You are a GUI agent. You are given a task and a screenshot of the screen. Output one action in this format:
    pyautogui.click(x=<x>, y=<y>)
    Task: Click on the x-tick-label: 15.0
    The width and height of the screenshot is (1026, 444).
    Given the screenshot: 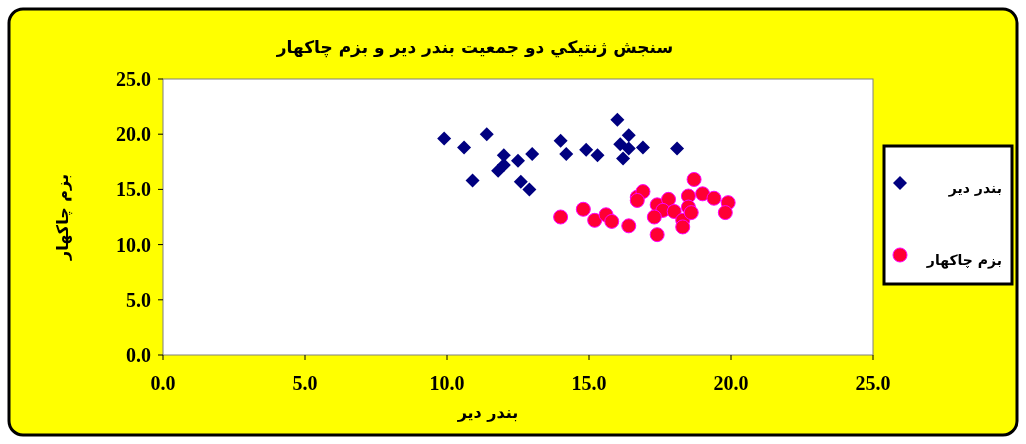 What is the action you would take?
    pyautogui.click(x=589, y=383)
    